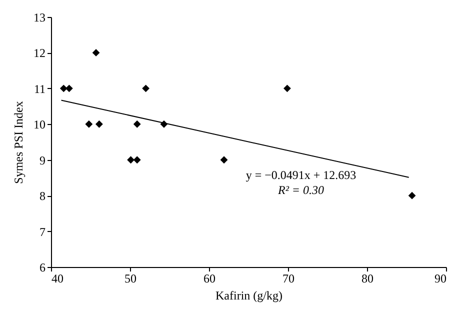  What do you see at coordinates (43, 196) in the screenshot?
I see `y-tick-label: 8` at bounding box center [43, 196].